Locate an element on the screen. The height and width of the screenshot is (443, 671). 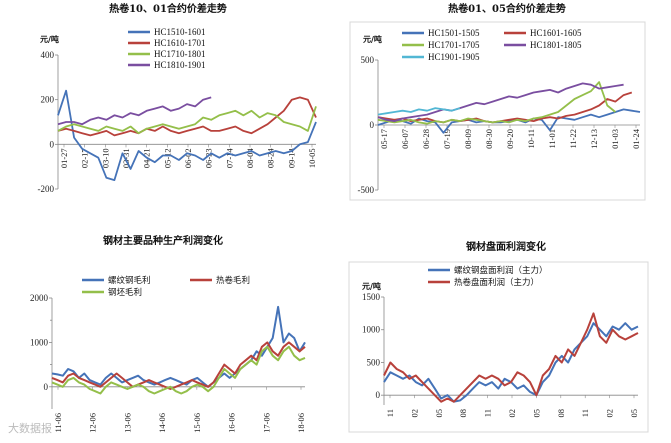
x-tick-label: 05-12 is located at coordinates (167, 158).